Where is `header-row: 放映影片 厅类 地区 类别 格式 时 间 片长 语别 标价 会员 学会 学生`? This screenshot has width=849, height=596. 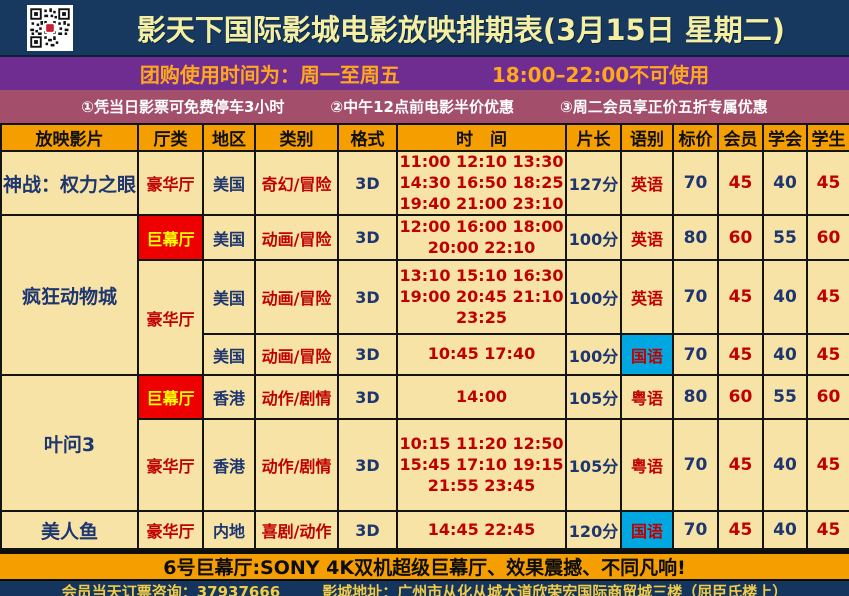 header-row: 放映影片 厅类 地区 类别 格式 时 间 片长 语别 标价 会员 学会 学生 is located at coordinates (424, 137).